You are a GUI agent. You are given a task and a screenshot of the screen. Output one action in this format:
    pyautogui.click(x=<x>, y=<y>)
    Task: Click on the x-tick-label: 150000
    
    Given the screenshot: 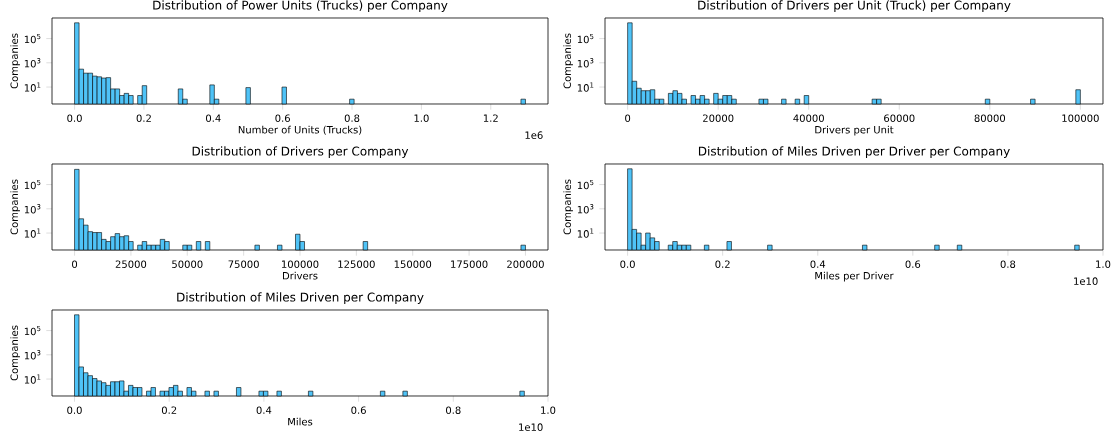 What is the action you would take?
    pyautogui.click(x=413, y=264)
    